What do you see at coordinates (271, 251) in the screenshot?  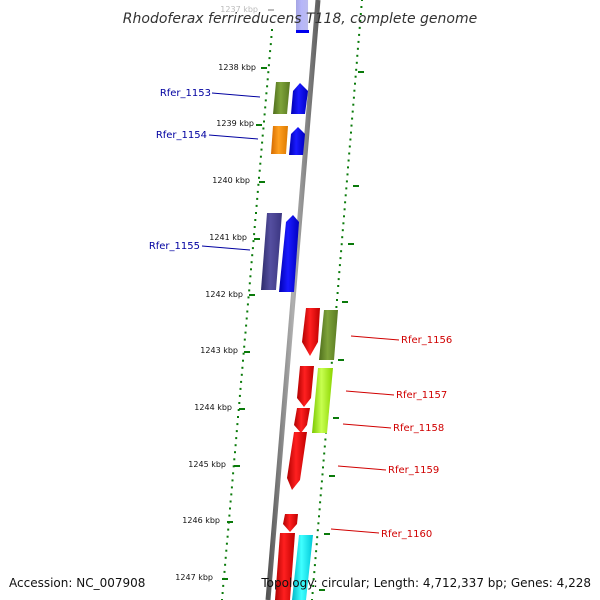 I see `gene-feature-slateblue` at bounding box center [271, 251].